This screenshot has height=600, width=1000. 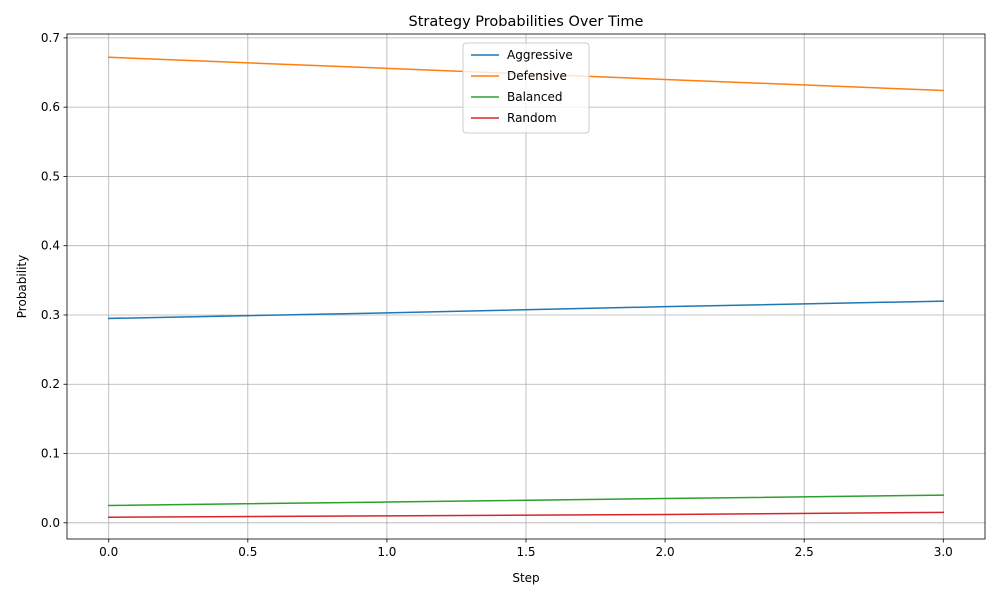 What do you see at coordinates (50, 176) in the screenshot?
I see `y-tick-label: 0.5` at bounding box center [50, 176].